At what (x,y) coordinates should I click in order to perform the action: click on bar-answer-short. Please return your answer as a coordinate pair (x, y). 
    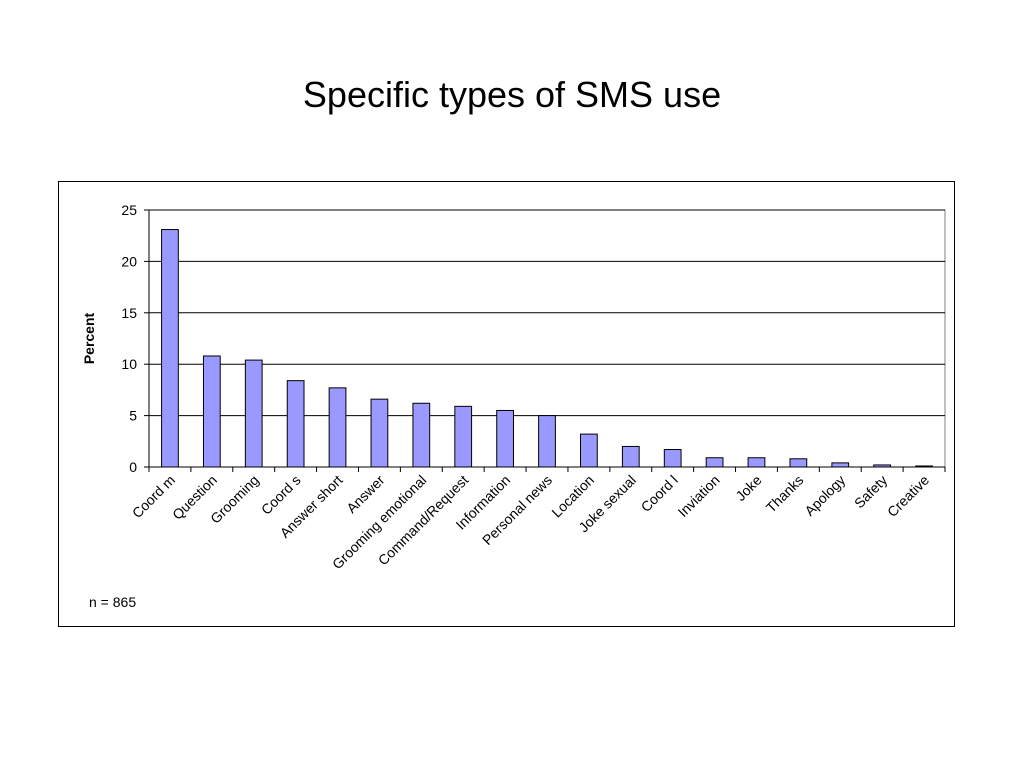
    Looking at the image, I should click on (337, 427).